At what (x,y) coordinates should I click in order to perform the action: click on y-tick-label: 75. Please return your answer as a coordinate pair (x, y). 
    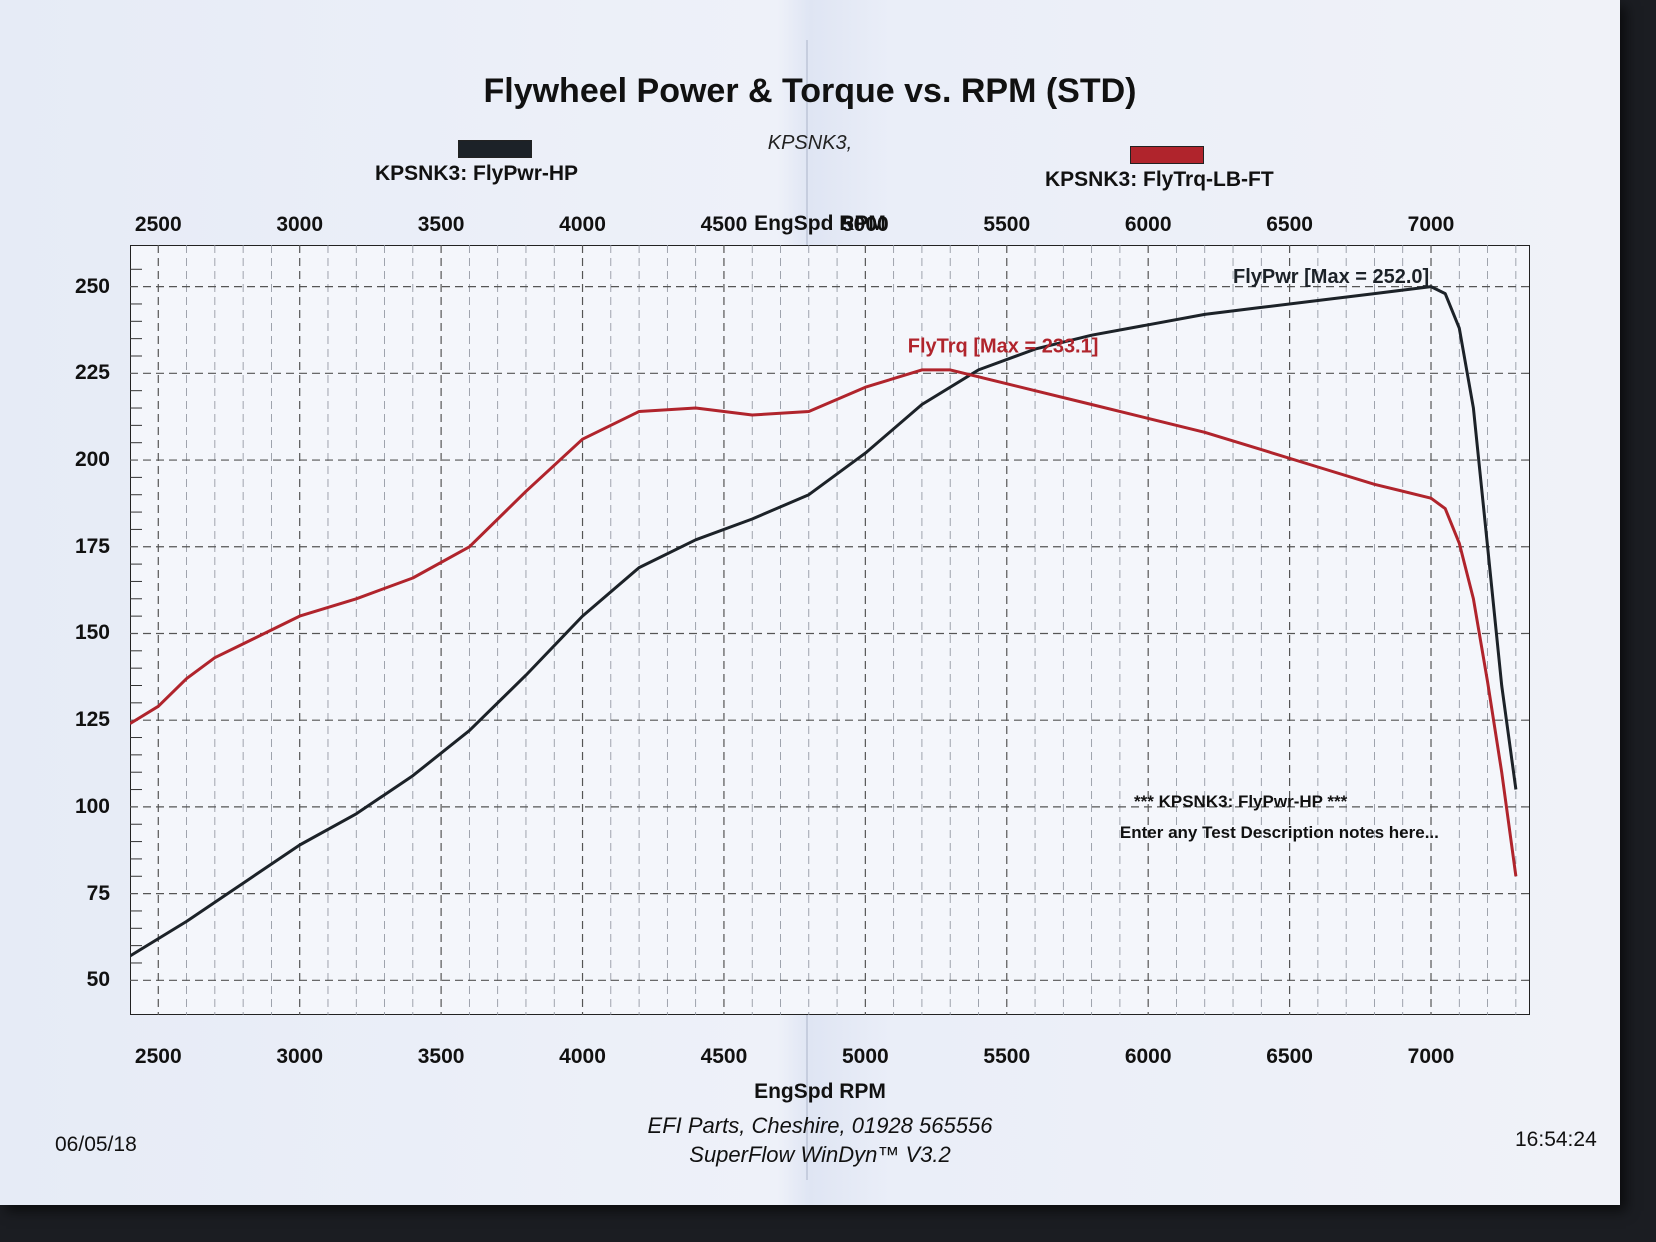
    Looking at the image, I should click on (98, 893).